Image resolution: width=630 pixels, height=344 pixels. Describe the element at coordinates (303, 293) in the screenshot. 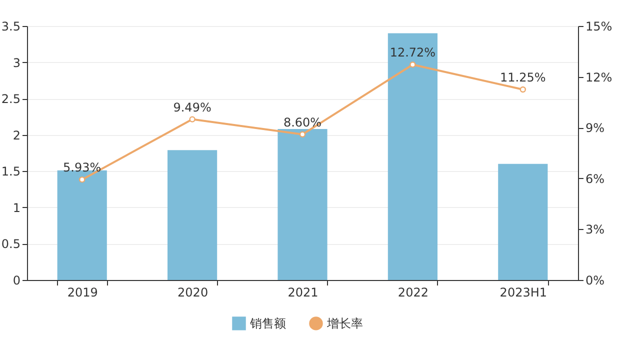

I see `x-tick-label: 2021` at that location.